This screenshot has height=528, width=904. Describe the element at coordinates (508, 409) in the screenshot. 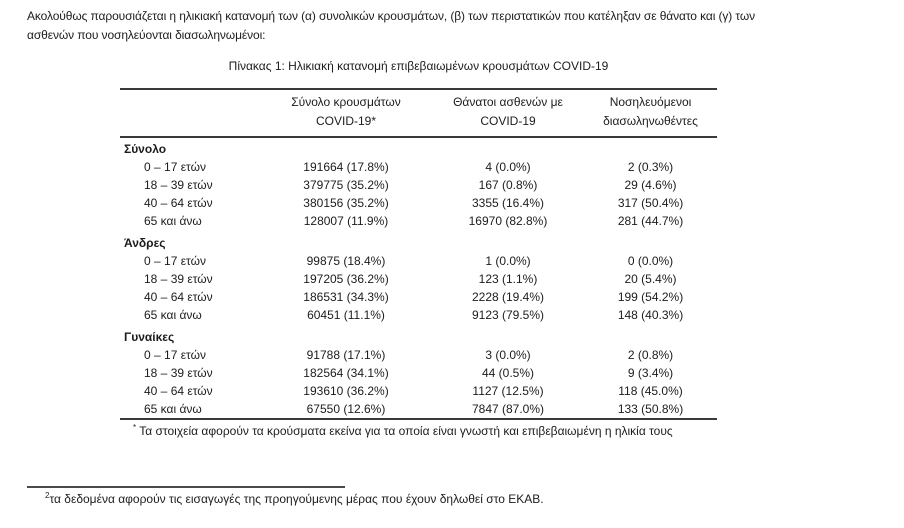

I see `deaths-cell: 7847 (87.0%)` at that location.